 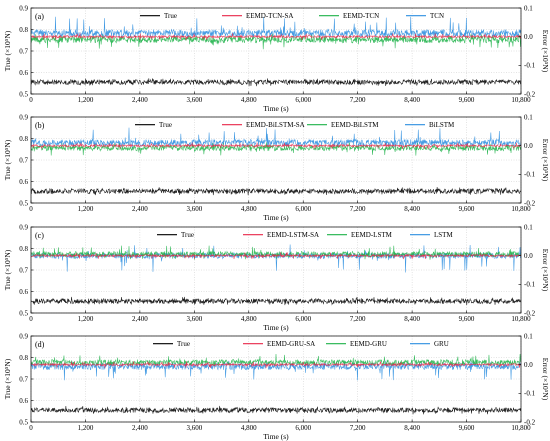 What do you see at coordinates (442, 125) in the screenshot?
I see `legend-label: BiLSTM` at bounding box center [442, 125].